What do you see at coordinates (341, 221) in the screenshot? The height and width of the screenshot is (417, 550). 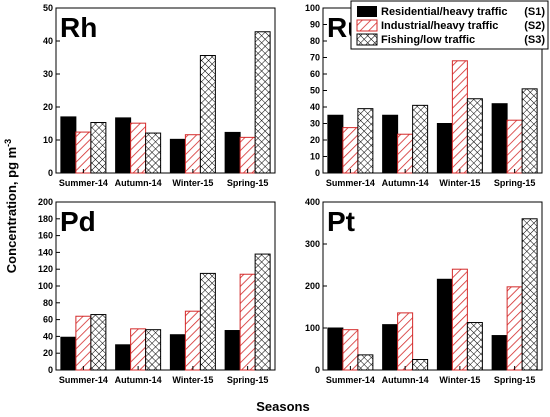 I see `panel-label-pt: Pt` at bounding box center [341, 221].